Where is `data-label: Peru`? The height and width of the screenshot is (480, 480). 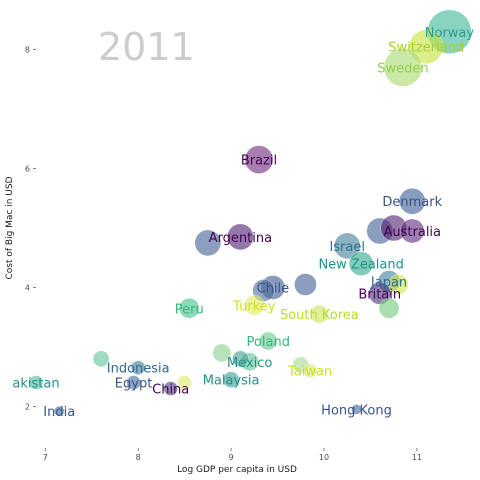 data-label: Peru is located at coordinates (189, 309).